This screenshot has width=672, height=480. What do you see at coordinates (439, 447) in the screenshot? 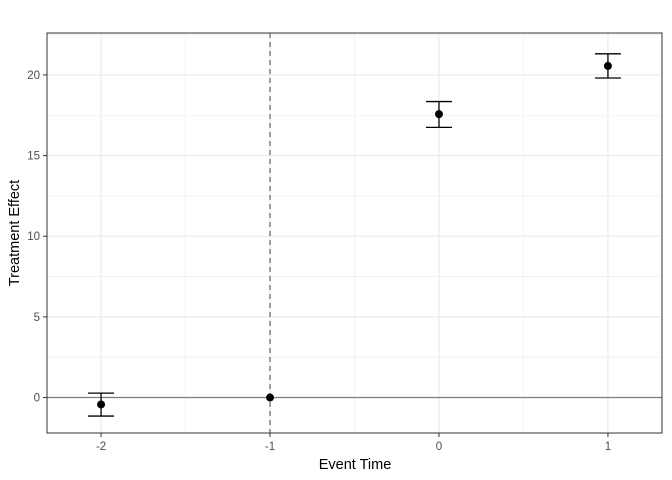
I see `x-tick-label: 0` at bounding box center [439, 447].